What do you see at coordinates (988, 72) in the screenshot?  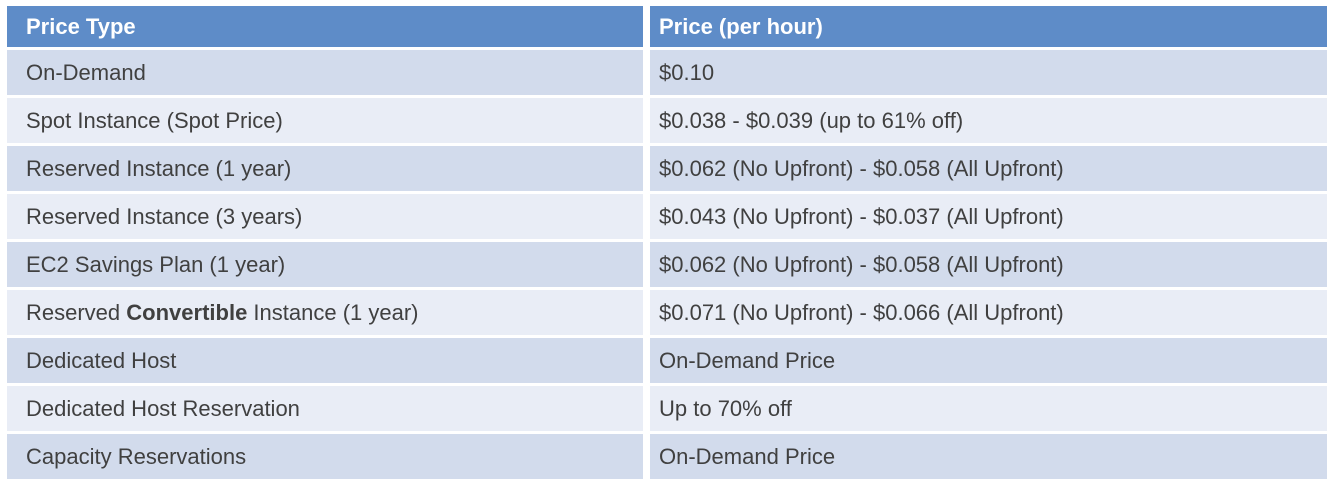 I see `price-value-cell: $0.10` at bounding box center [988, 72].